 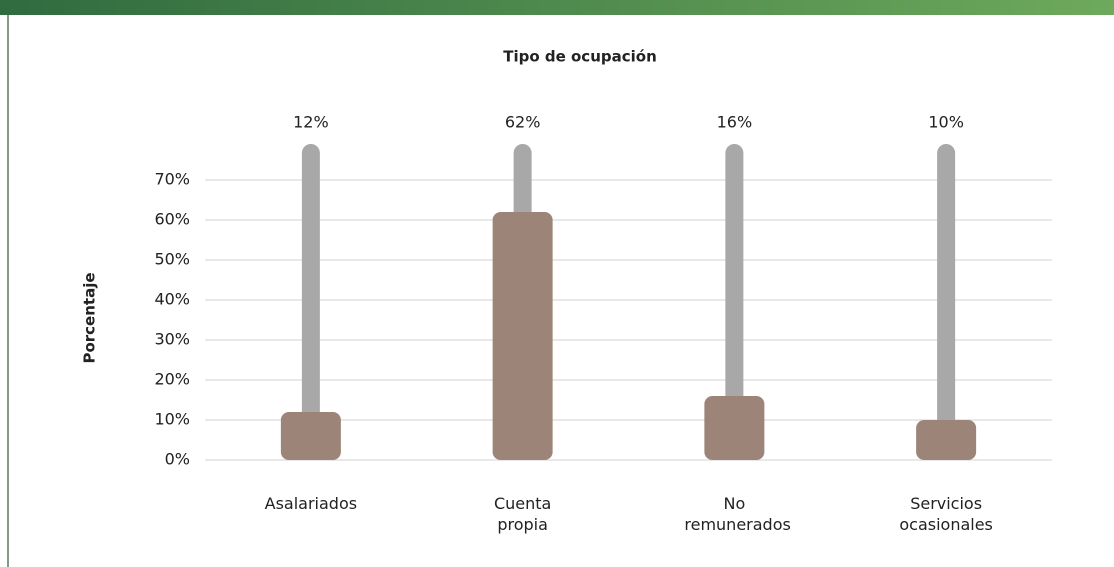 I want to click on chart-title: Tipo de ocupación, so click(x=580, y=57).